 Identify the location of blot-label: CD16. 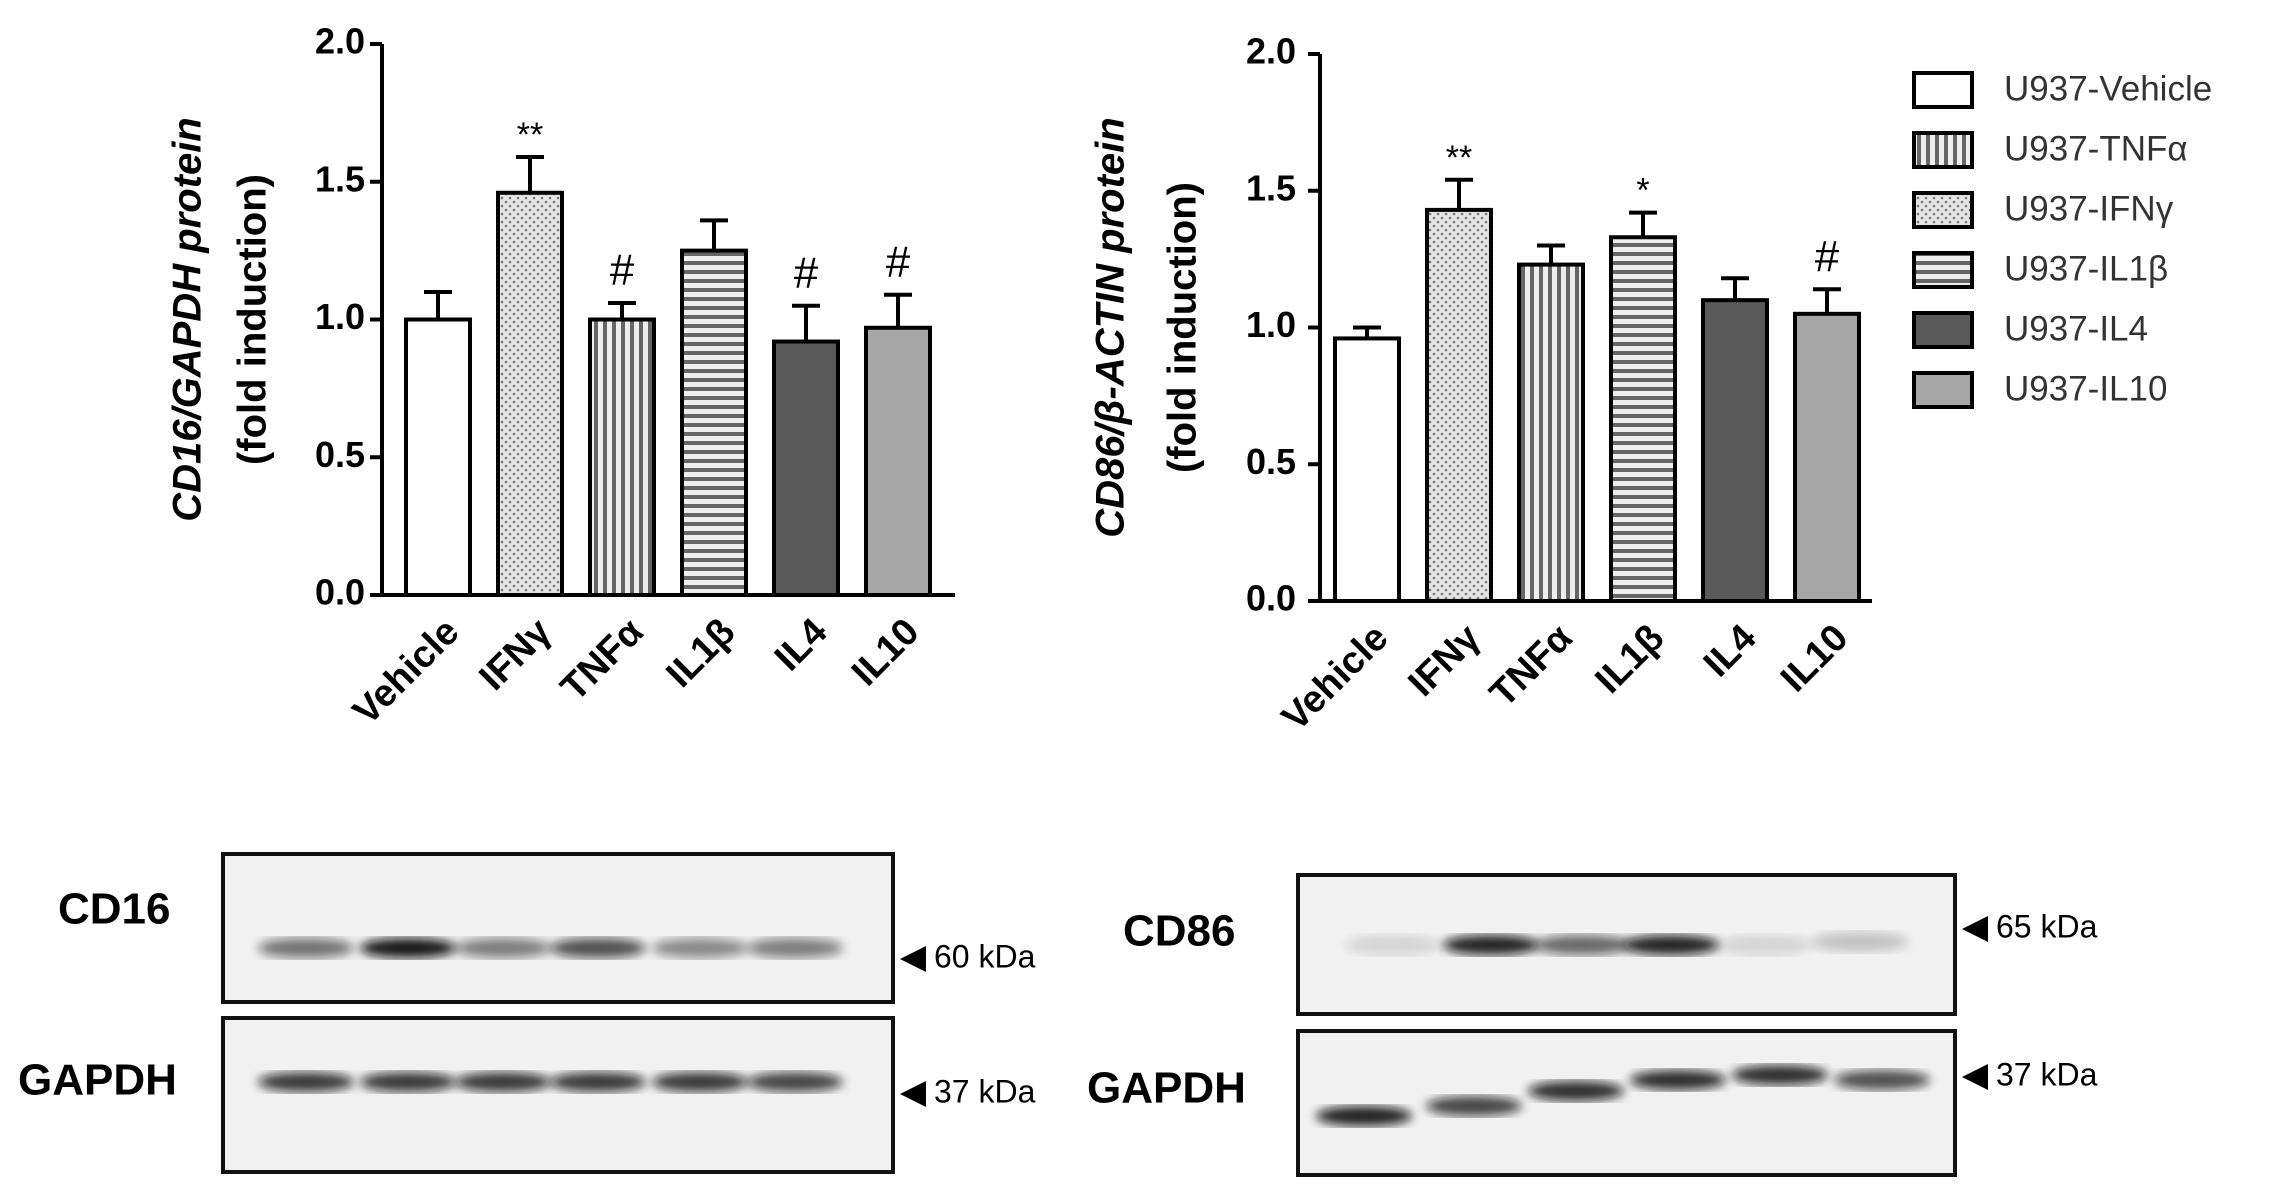
(114, 909).